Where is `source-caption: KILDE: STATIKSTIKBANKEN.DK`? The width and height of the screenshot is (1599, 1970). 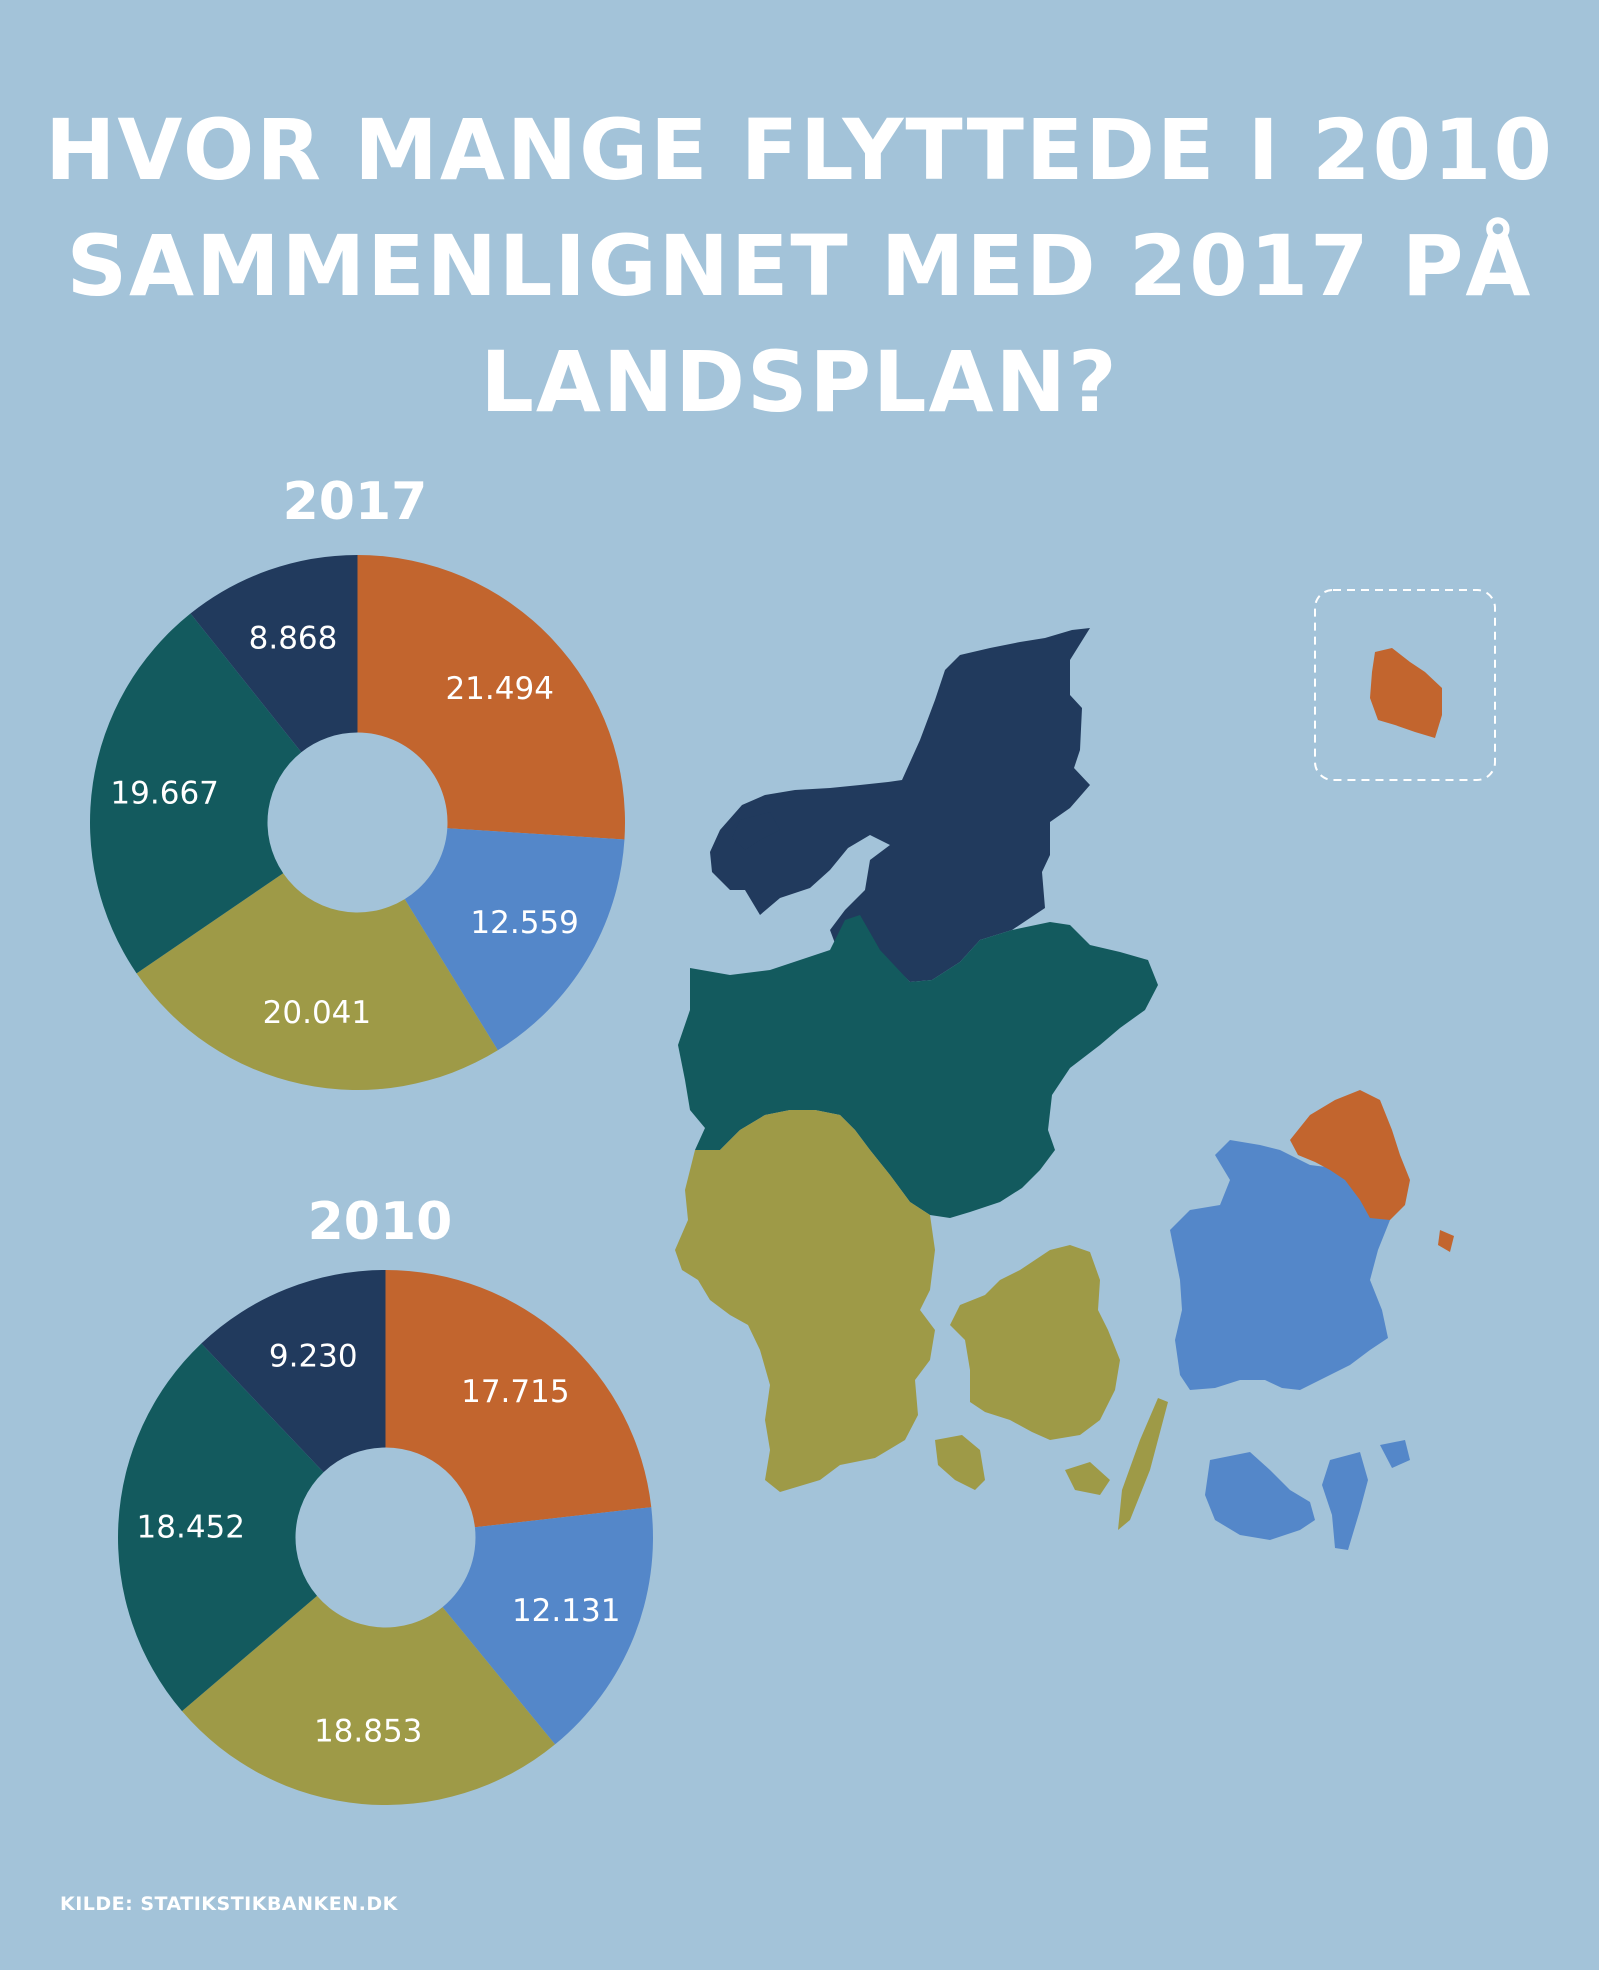
source-caption: KILDE: STATIKSTIKBANKEN.DK is located at coordinates (229, 1904).